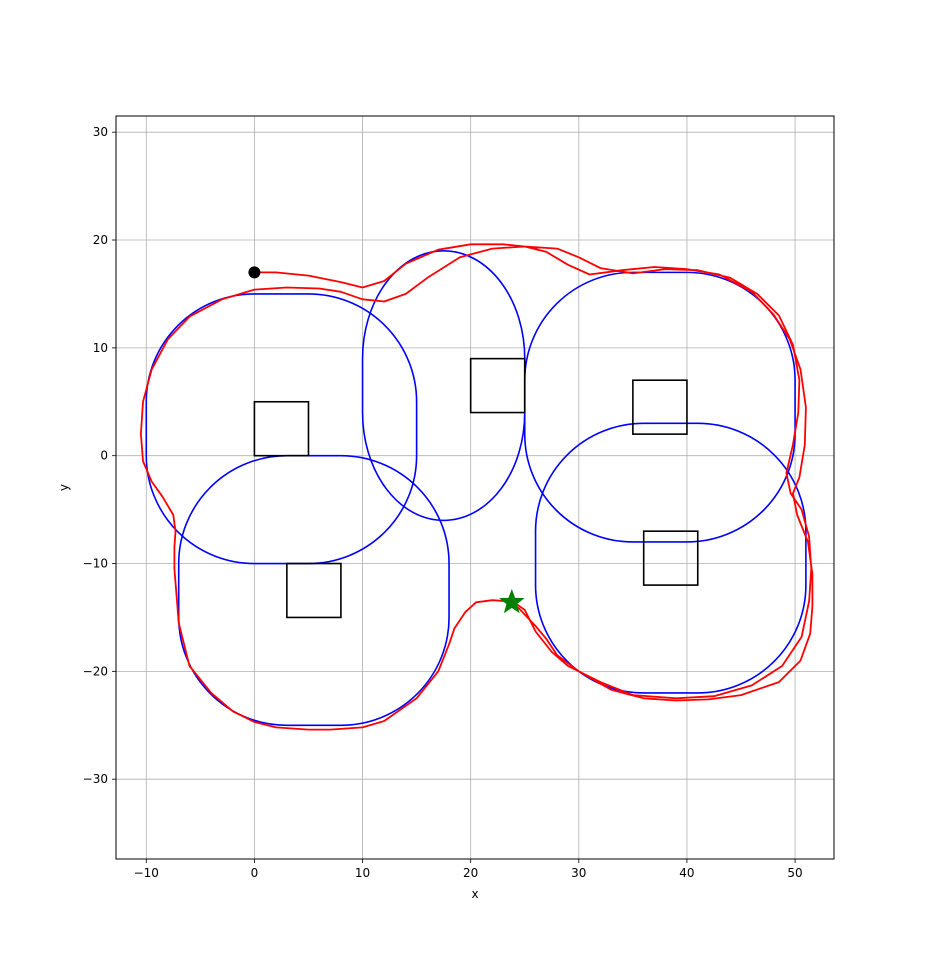 The image size is (927, 965). I want to click on markers, so click(386, 440).